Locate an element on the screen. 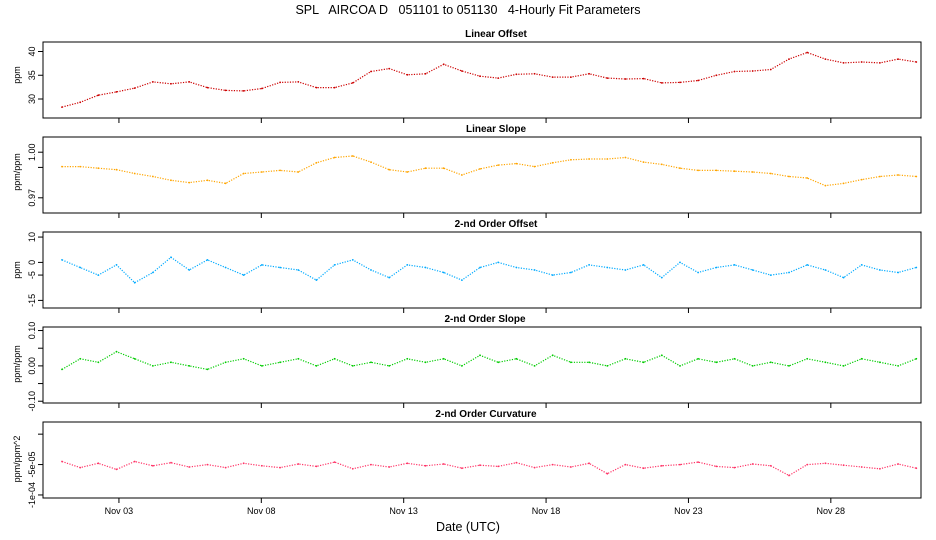 Image resolution: width=936 pixels, height=540 pixels. y-tick-label: -5e-05 is located at coordinates (32, 465).